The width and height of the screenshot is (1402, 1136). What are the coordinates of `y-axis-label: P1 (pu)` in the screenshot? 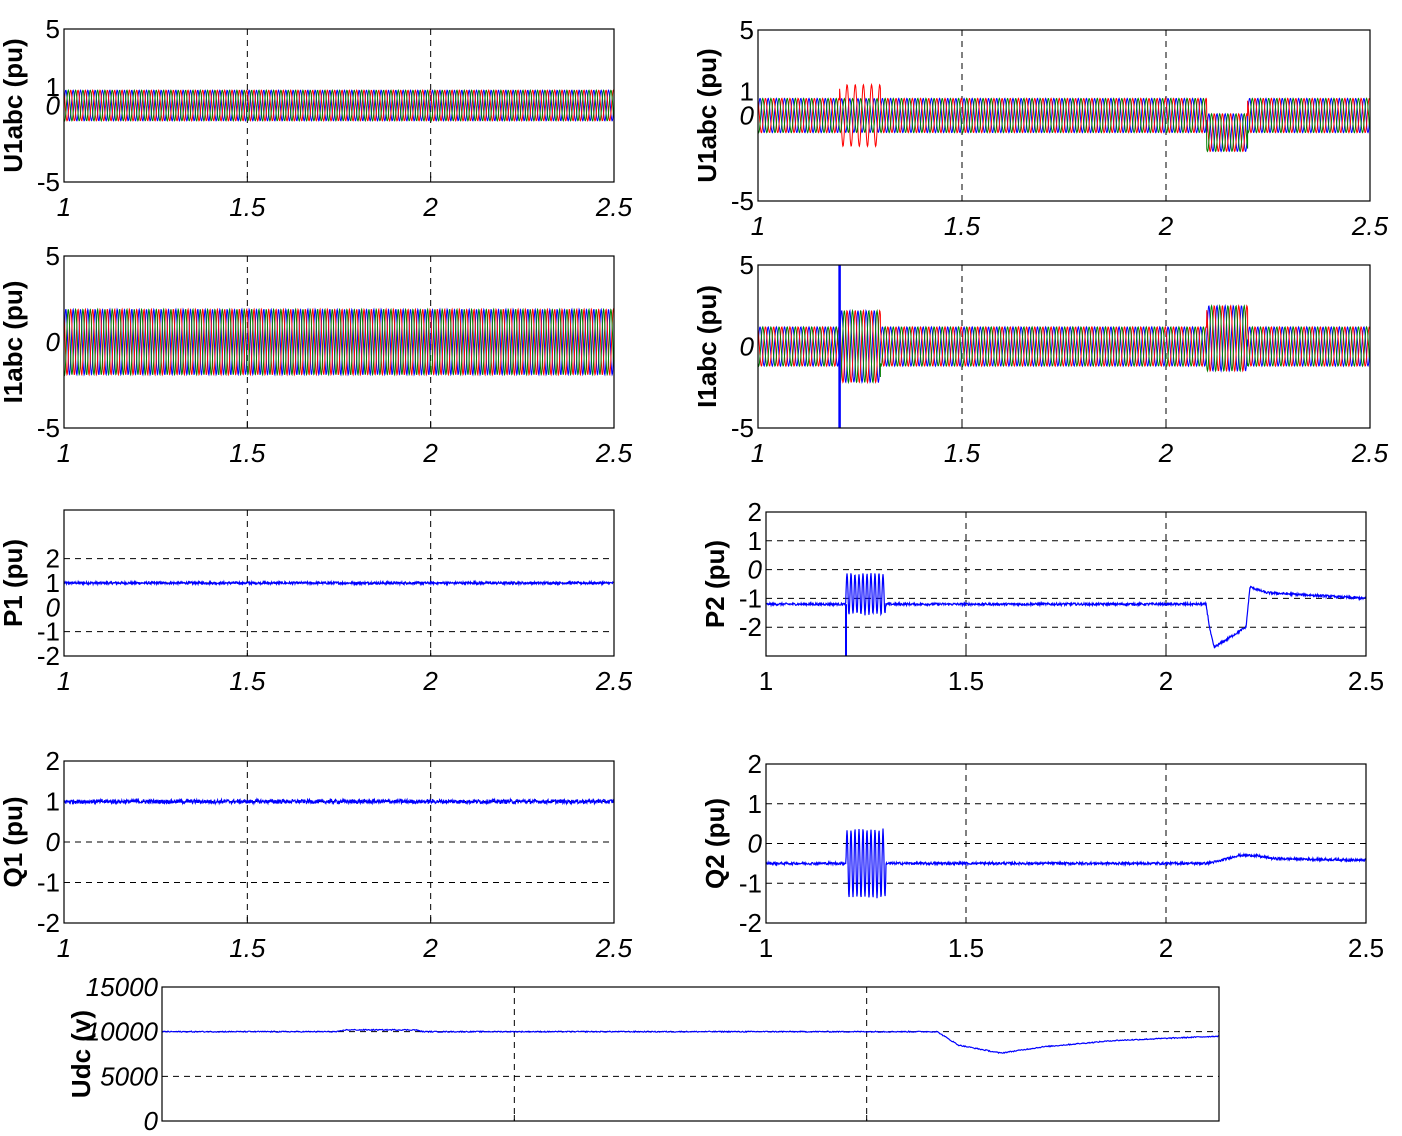 It's located at (14, 583).